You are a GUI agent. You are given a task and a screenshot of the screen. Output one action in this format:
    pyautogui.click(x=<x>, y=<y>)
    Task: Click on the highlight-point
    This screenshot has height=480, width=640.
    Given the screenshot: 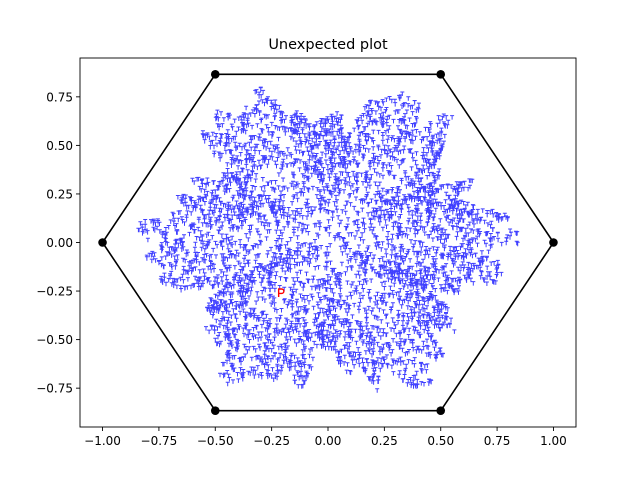 What is the action you would take?
    pyautogui.click(x=281, y=292)
    